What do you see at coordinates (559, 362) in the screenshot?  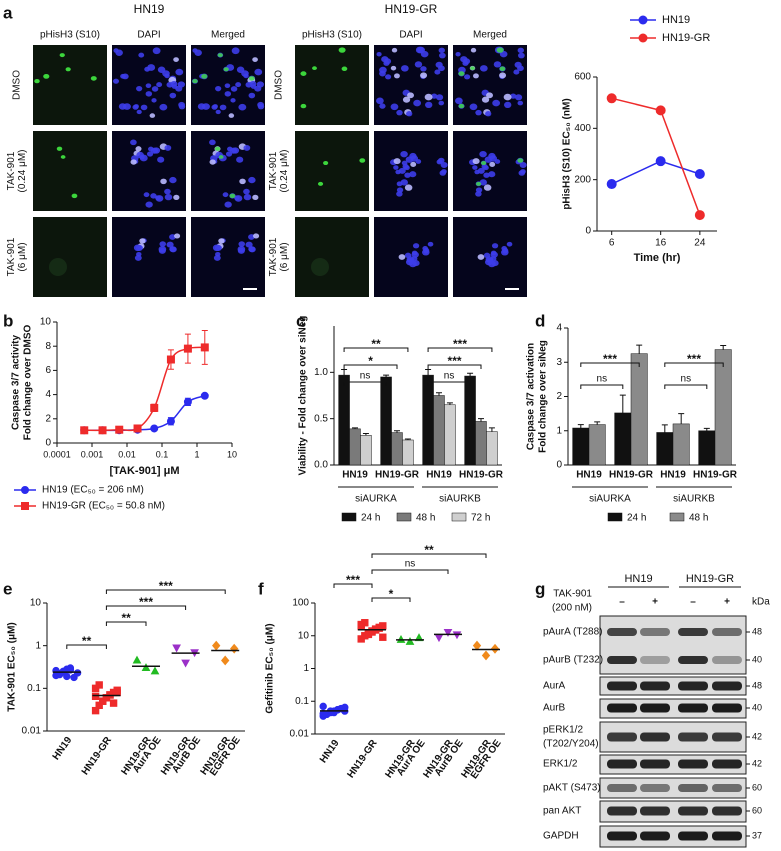 I see `y-tick-label: 3` at bounding box center [559, 362].